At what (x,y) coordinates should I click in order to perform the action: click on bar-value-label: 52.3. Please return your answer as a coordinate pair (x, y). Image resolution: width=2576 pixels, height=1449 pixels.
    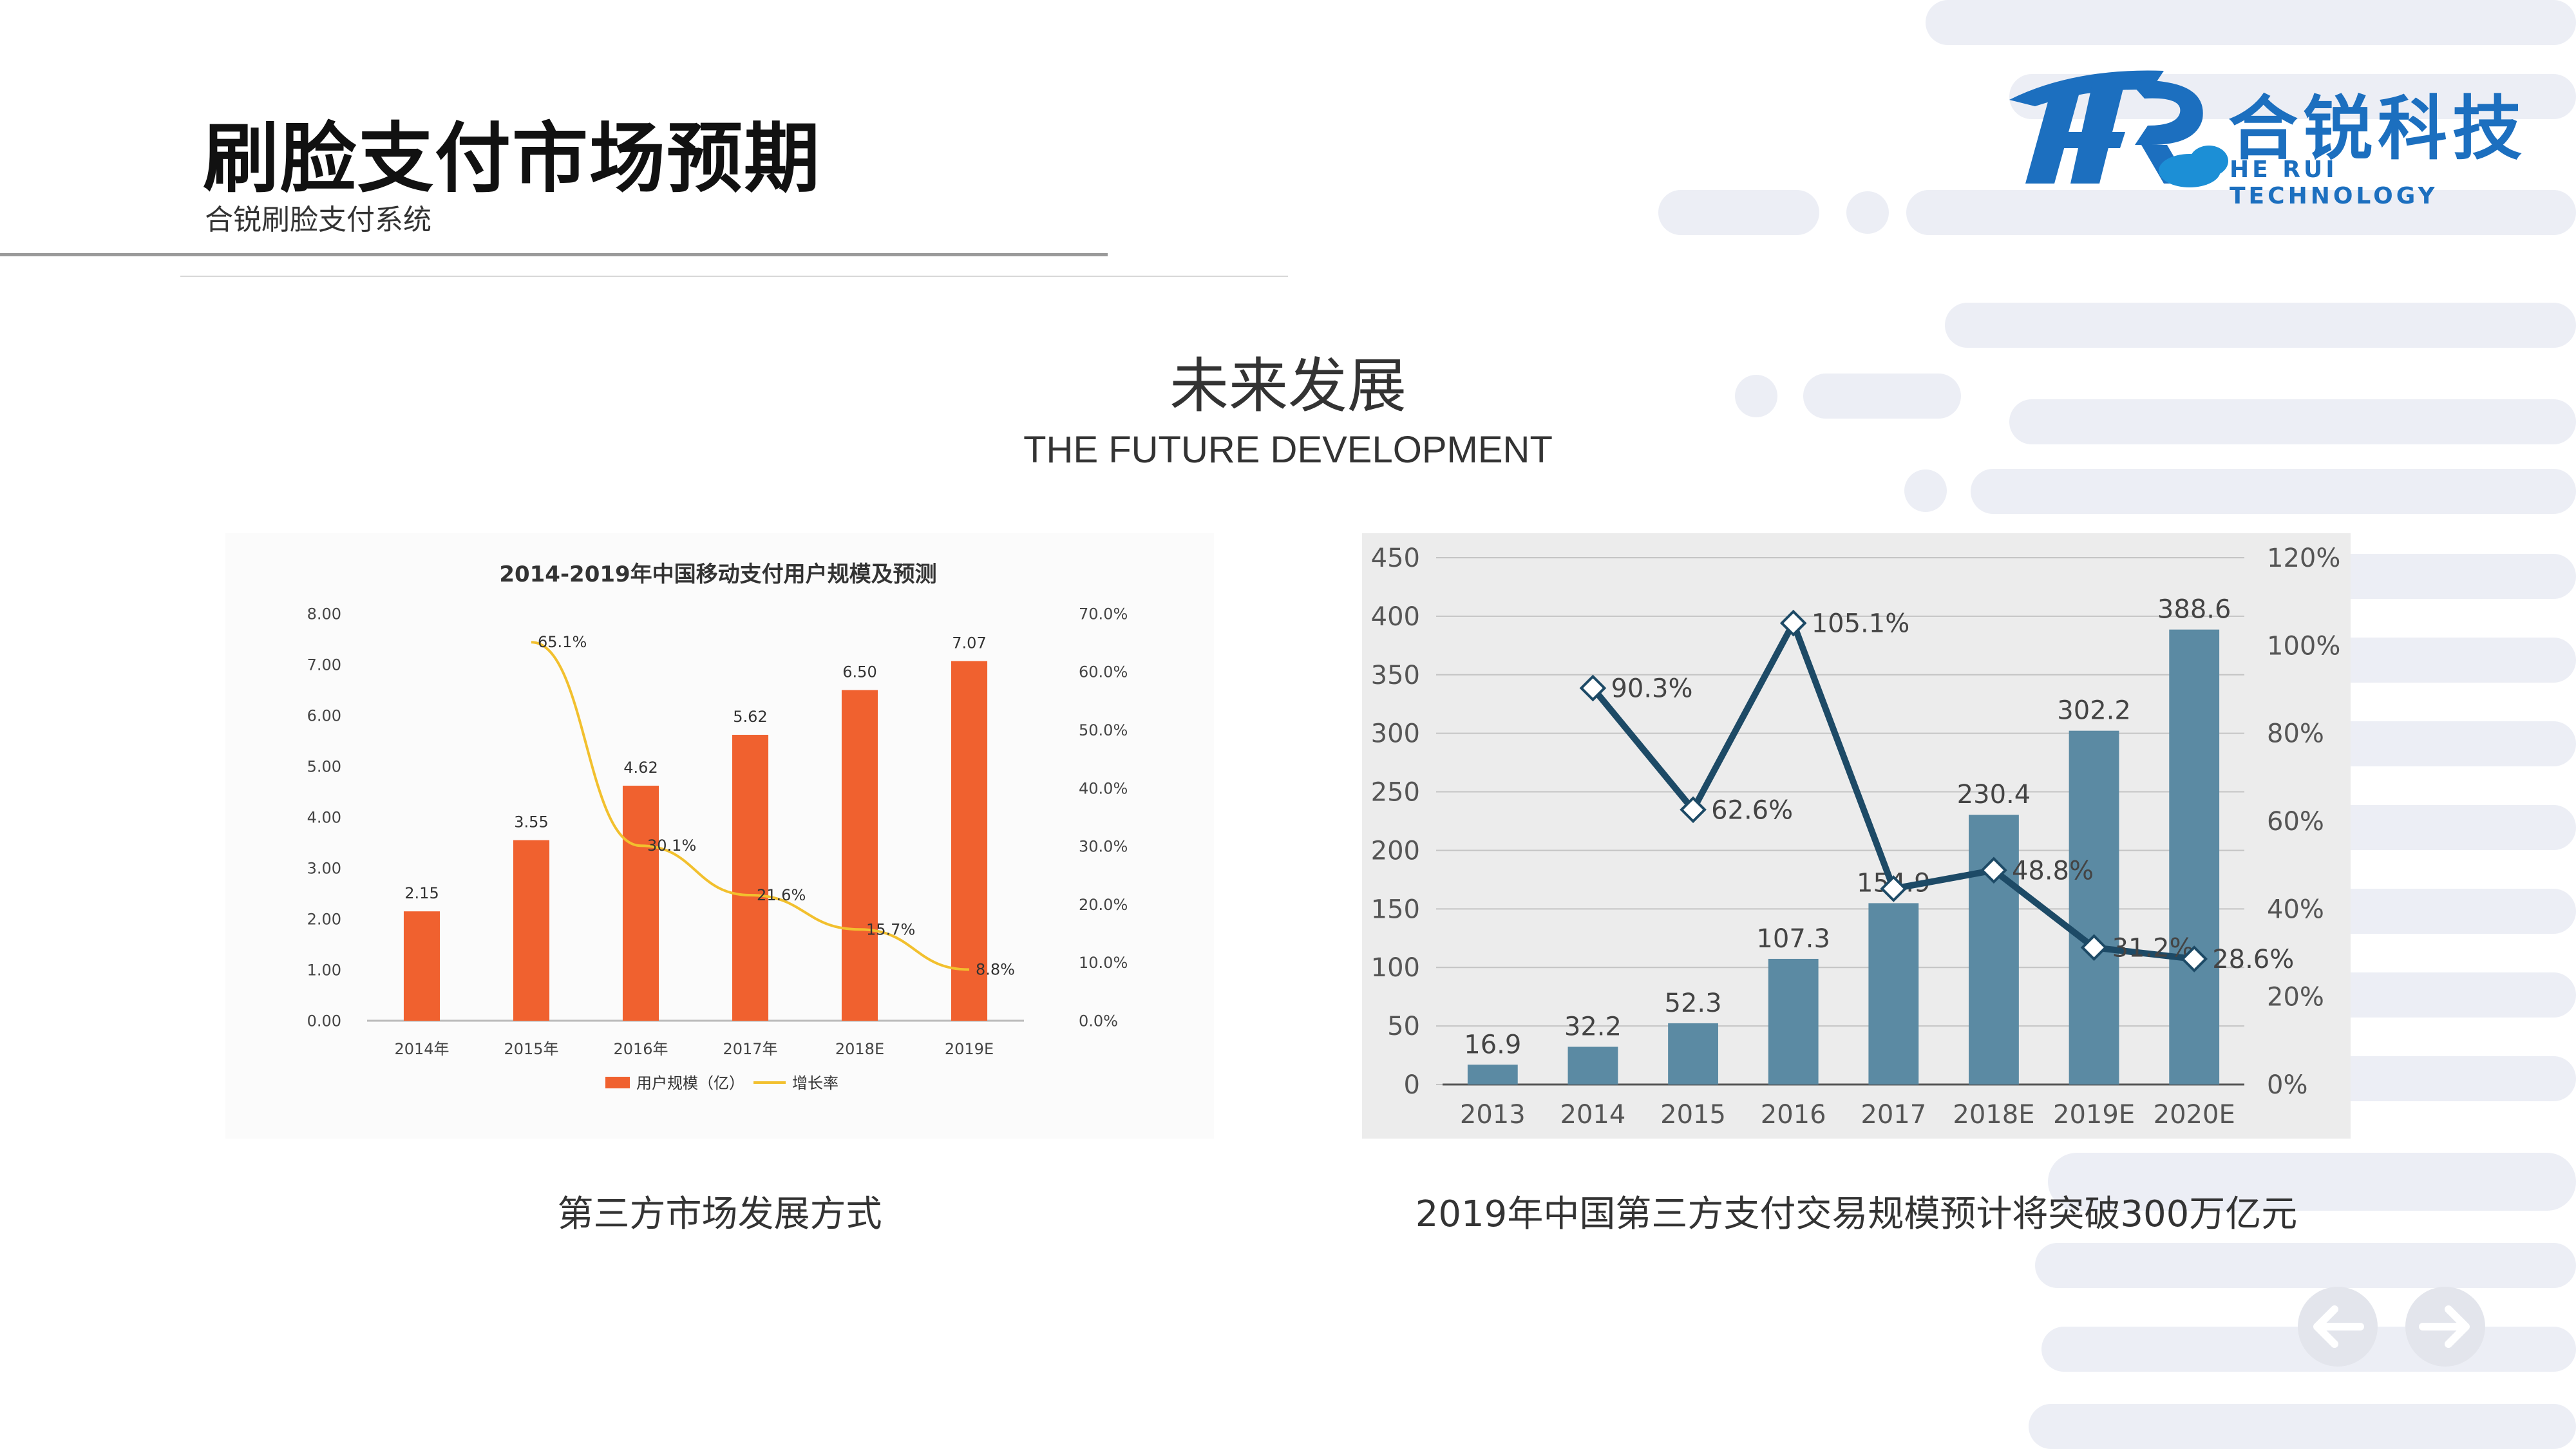
    Looking at the image, I should click on (1694, 1004).